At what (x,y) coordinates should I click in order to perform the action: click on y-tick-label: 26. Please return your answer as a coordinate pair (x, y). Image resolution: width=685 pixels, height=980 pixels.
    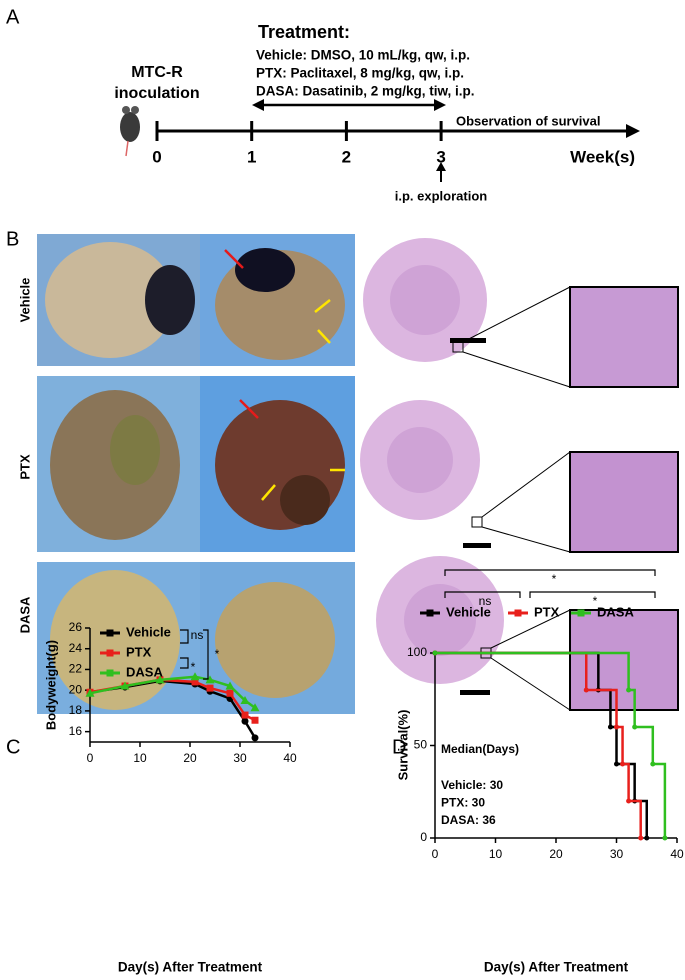
    Looking at the image, I should click on (76, 627).